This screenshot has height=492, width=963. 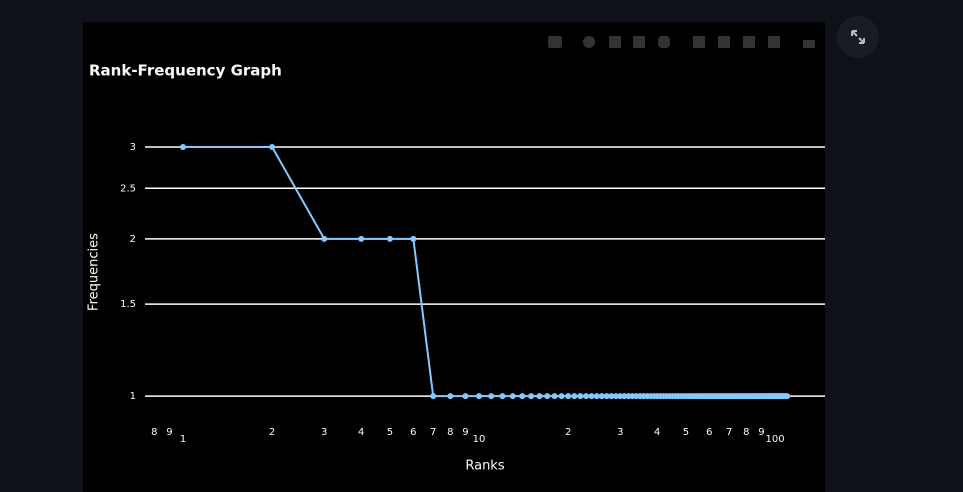 I want to click on autoscale-button, so click(x=749, y=42).